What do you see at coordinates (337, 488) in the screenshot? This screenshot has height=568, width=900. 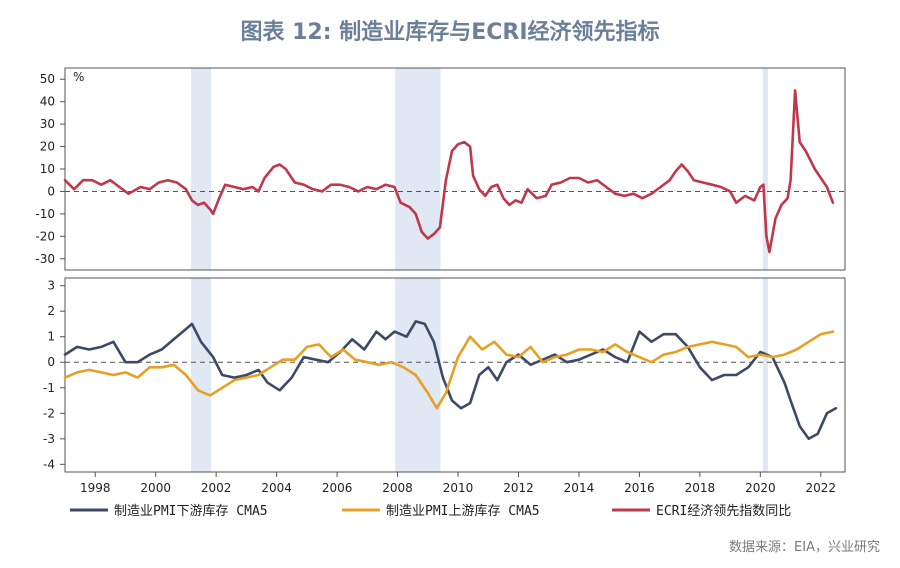 I see `xtick-label-4: 2006` at bounding box center [337, 488].